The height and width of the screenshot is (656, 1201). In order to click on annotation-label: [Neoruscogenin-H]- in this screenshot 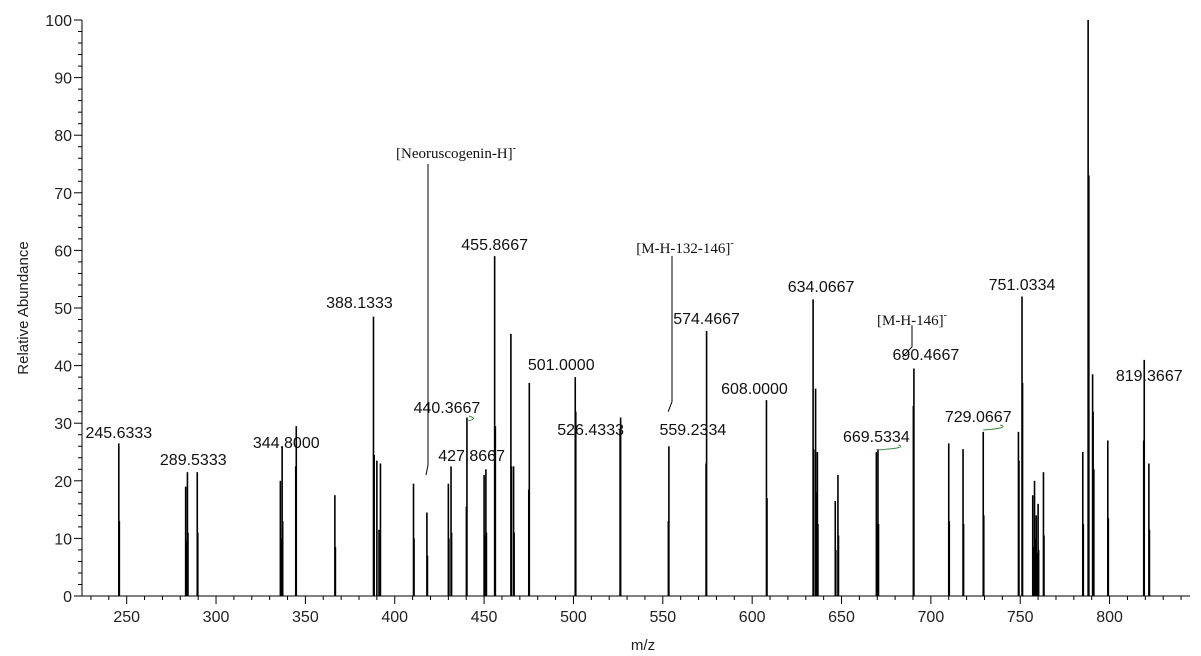, I will do `click(456, 152)`.